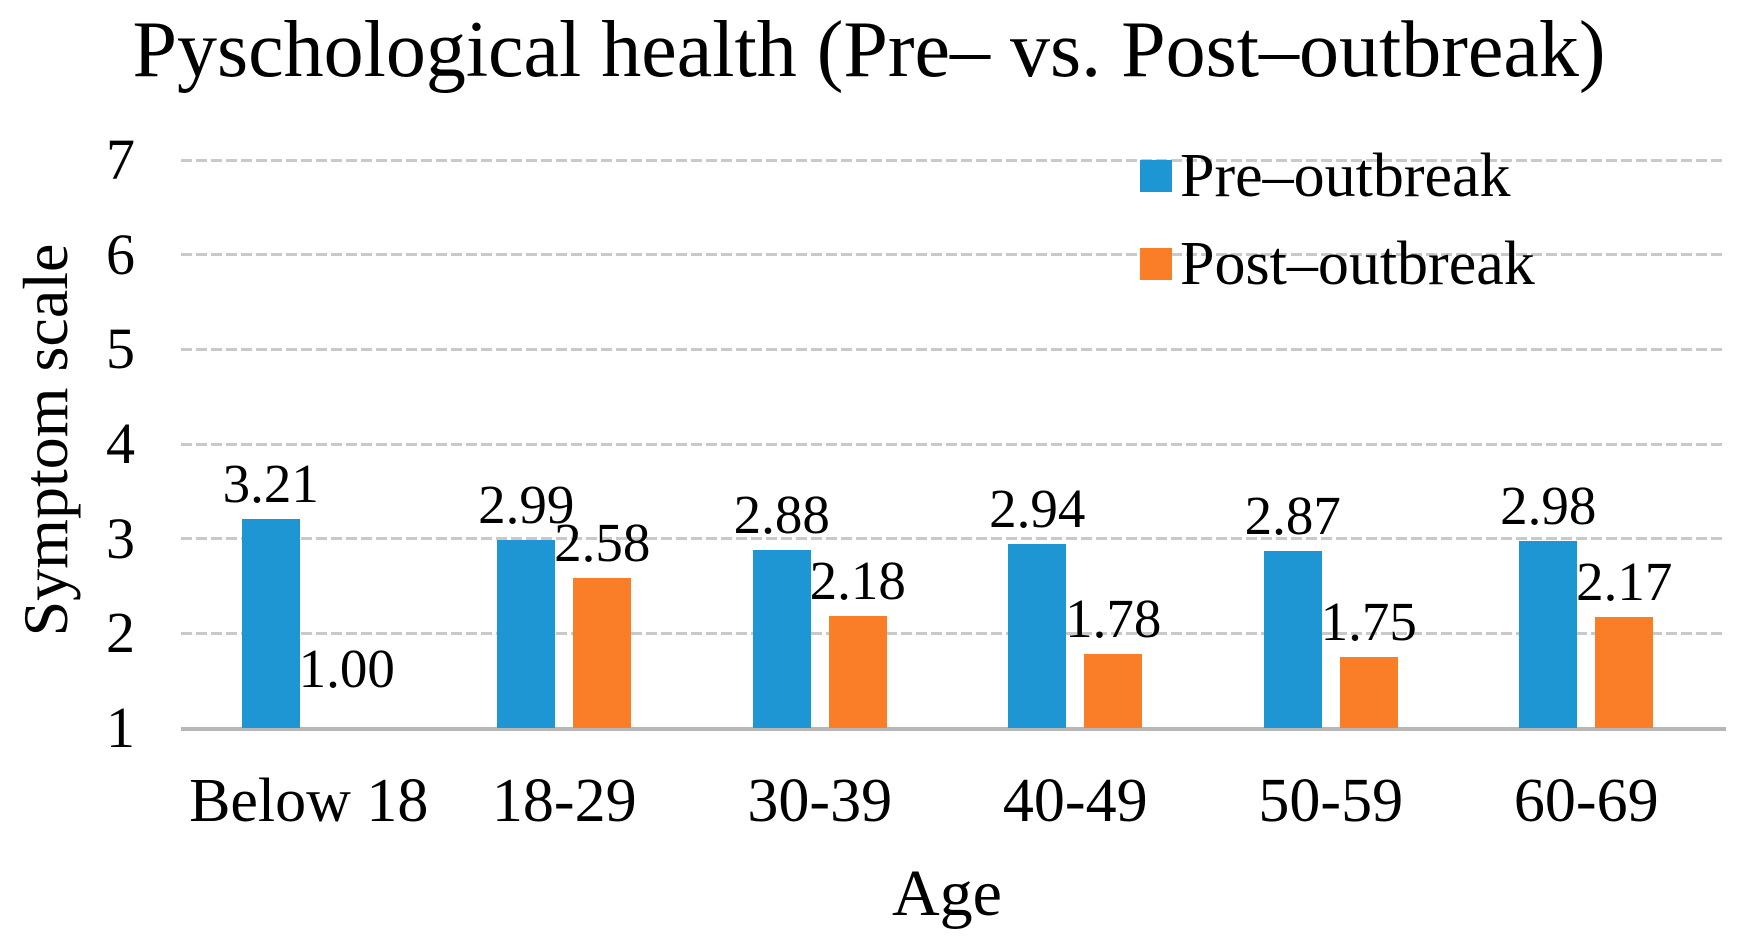 Image resolution: width=1738 pixels, height=944 pixels. Describe the element at coordinates (781, 515) in the screenshot. I see `bar-value-label: 2.88` at that location.